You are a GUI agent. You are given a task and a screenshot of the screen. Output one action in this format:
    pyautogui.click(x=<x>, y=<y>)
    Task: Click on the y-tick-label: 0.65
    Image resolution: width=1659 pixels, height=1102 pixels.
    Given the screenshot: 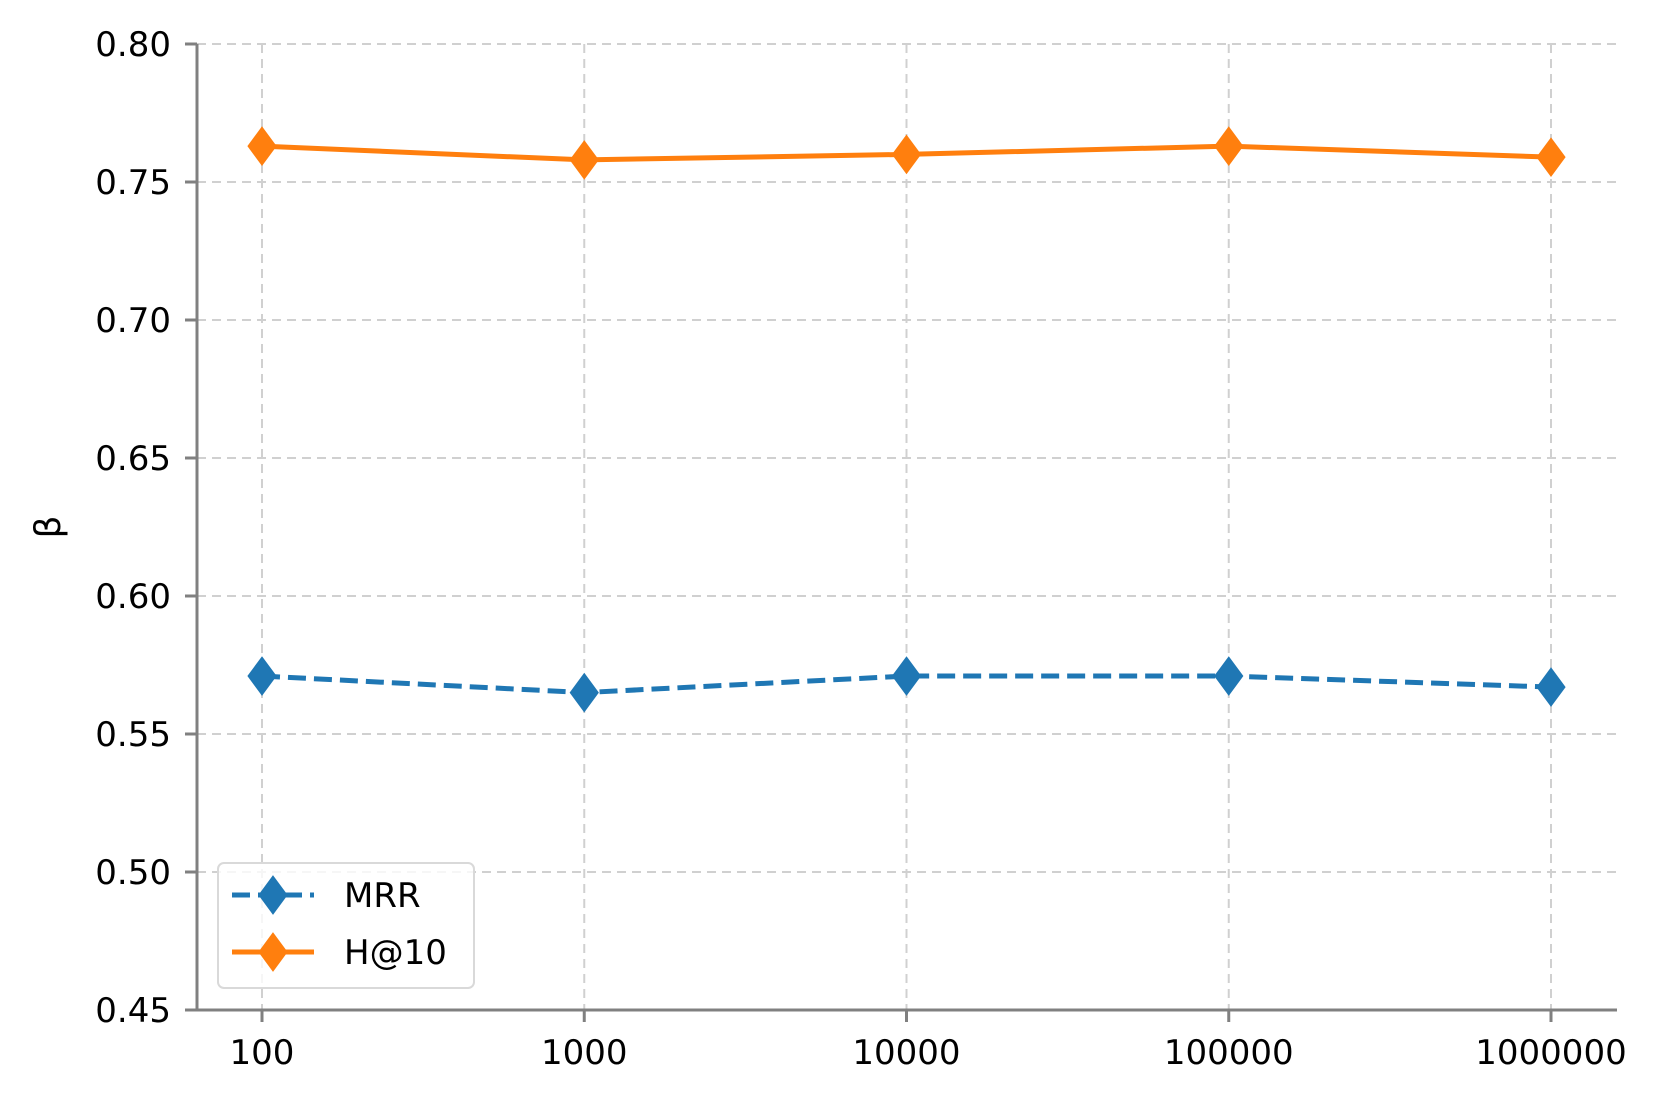 What is the action you would take?
    pyautogui.click(x=133, y=459)
    